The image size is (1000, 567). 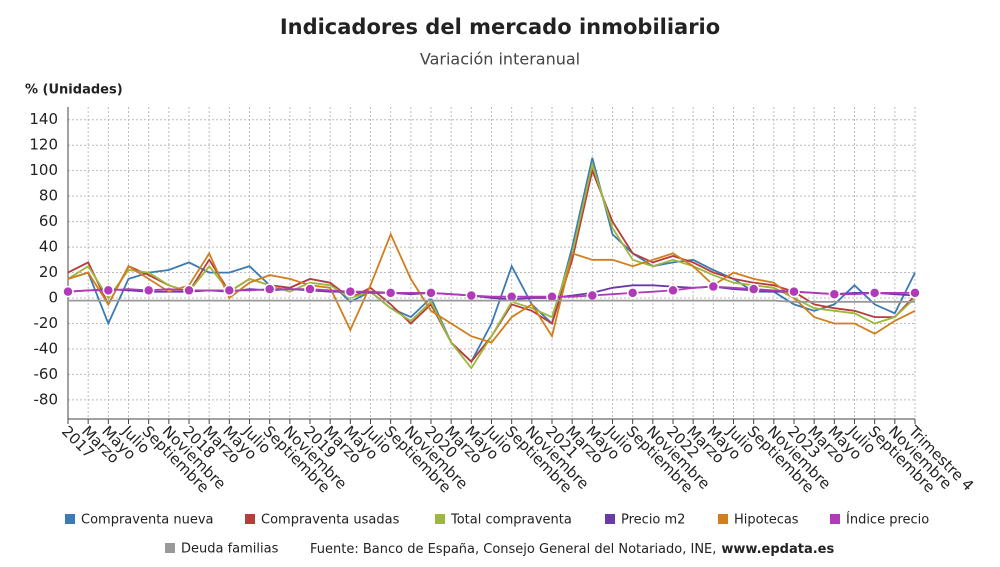 What do you see at coordinates (330, 520) in the screenshot?
I see `legend-label: Compraventa usadas` at bounding box center [330, 520].